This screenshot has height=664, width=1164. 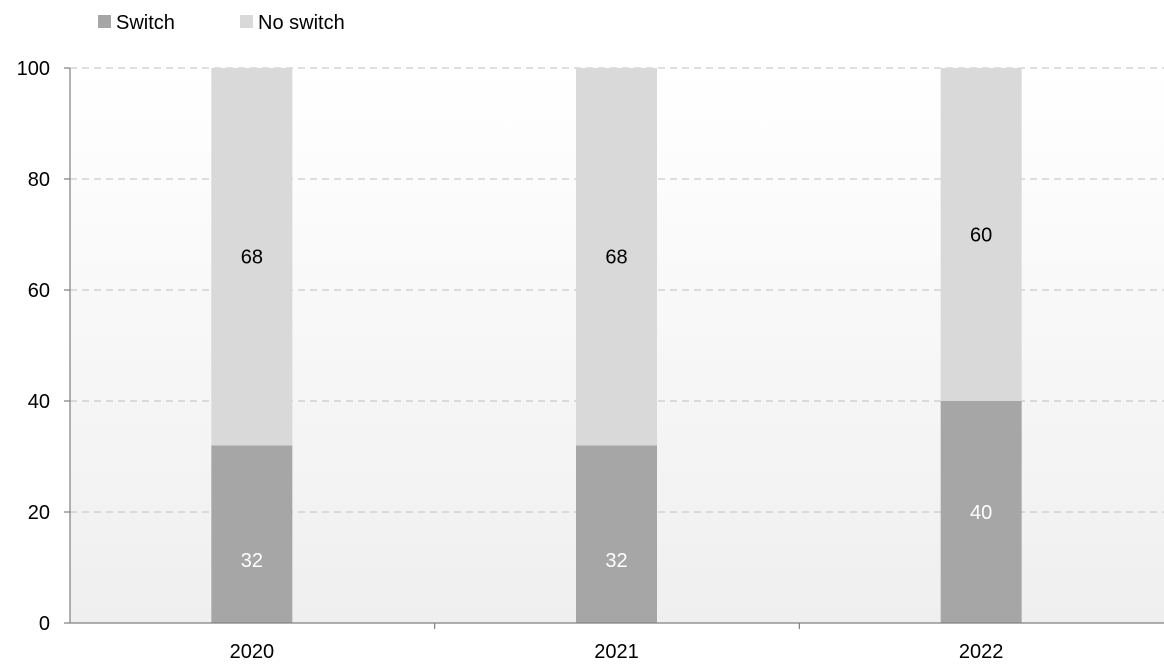 I want to click on y-tick-label: 0, so click(x=44, y=624).